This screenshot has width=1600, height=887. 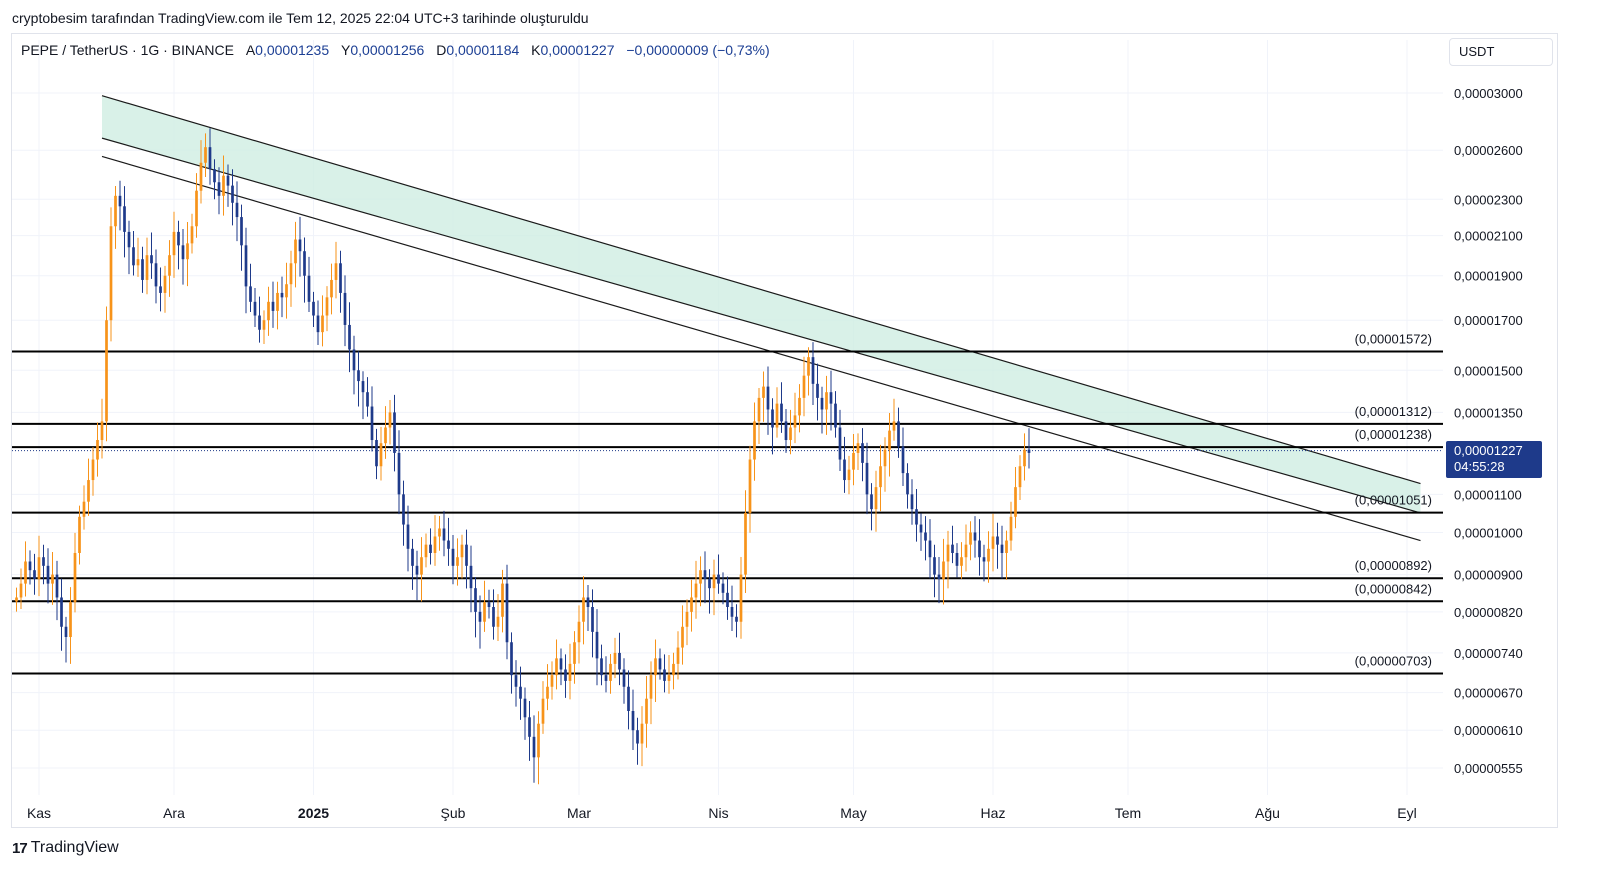 I want to click on x-tick-label: 2025, so click(x=313, y=813).